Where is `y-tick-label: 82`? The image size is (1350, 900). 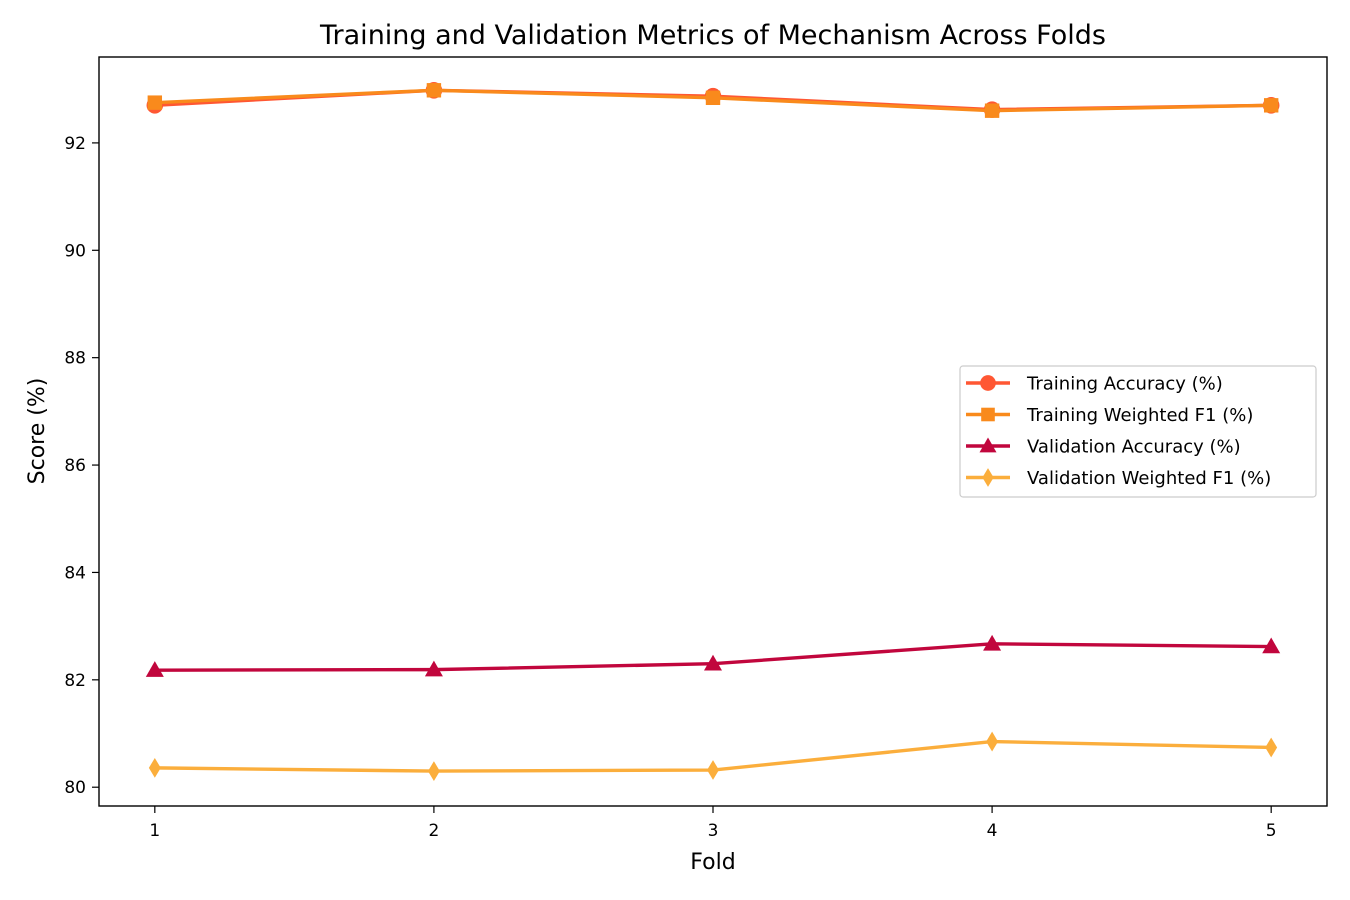 y-tick-label: 82 is located at coordinates (75, 681).